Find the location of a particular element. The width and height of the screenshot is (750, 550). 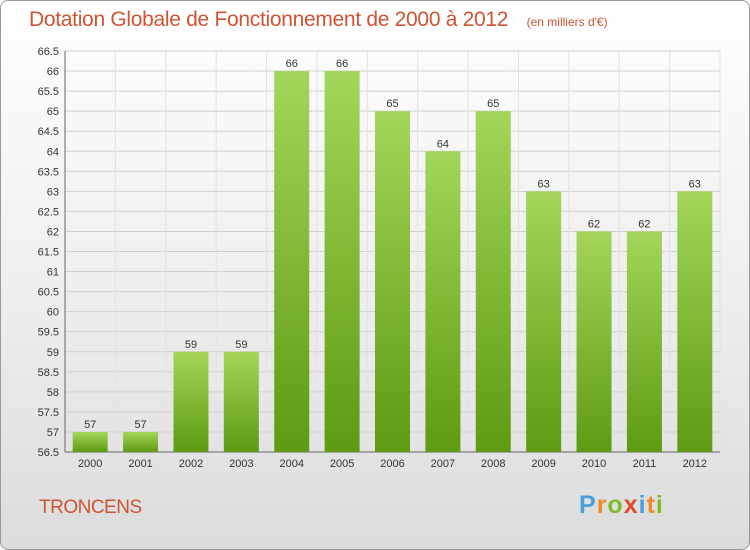

y-tick-label: 57.5 is located at coordinates (48, 413).